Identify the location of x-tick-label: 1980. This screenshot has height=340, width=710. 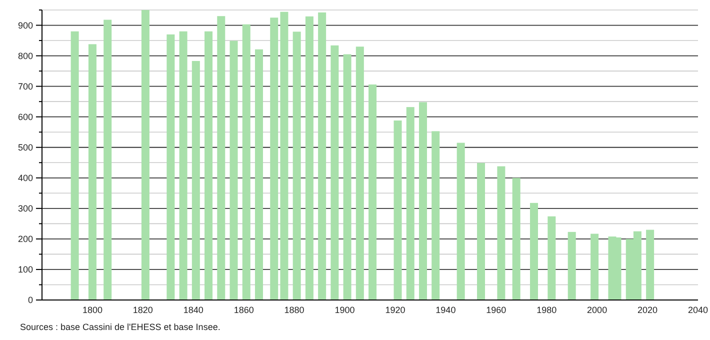
(546, 310).